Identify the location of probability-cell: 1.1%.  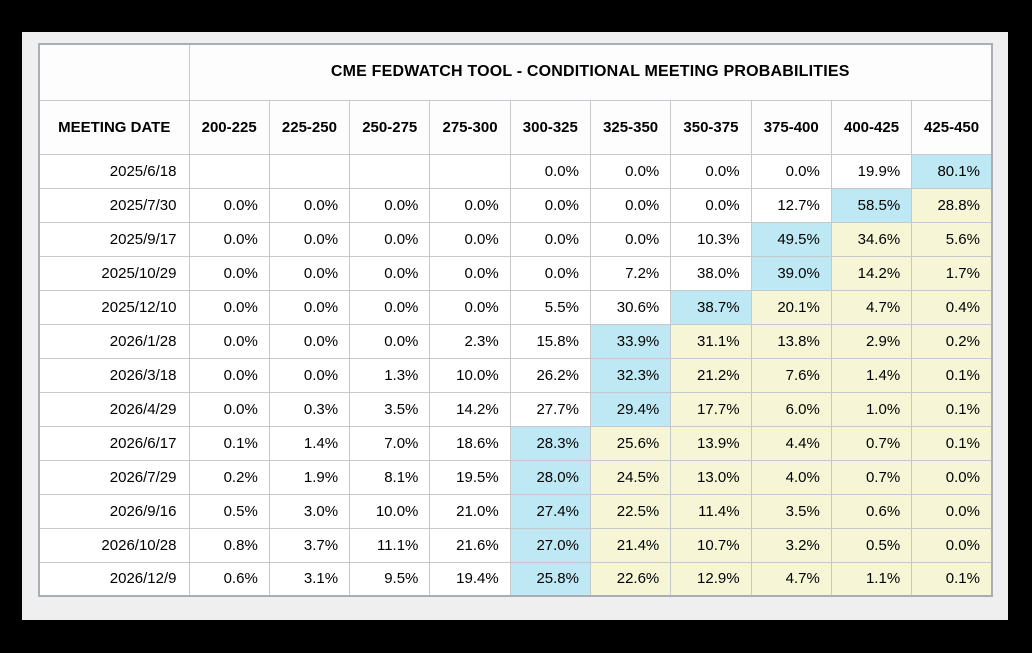
(871, 579).